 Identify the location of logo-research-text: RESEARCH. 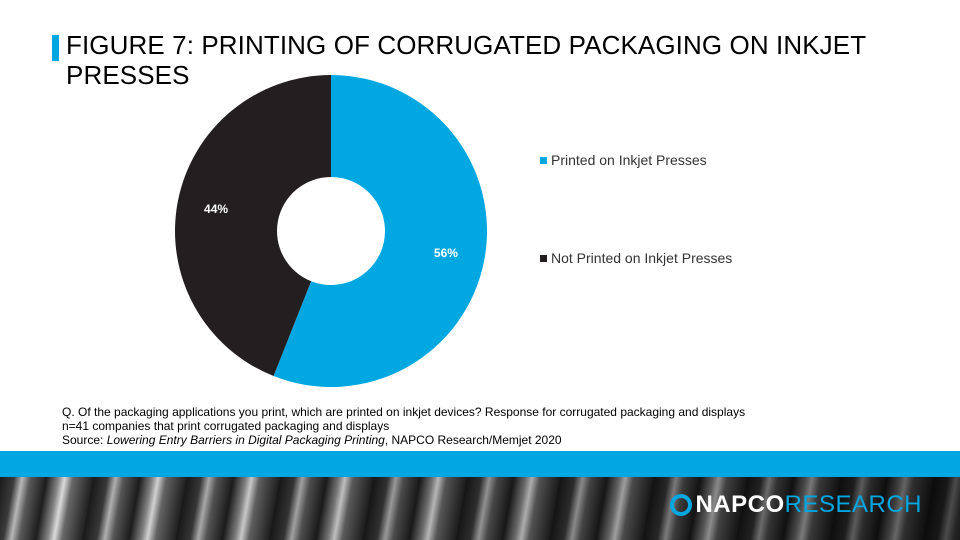
(853, 504).